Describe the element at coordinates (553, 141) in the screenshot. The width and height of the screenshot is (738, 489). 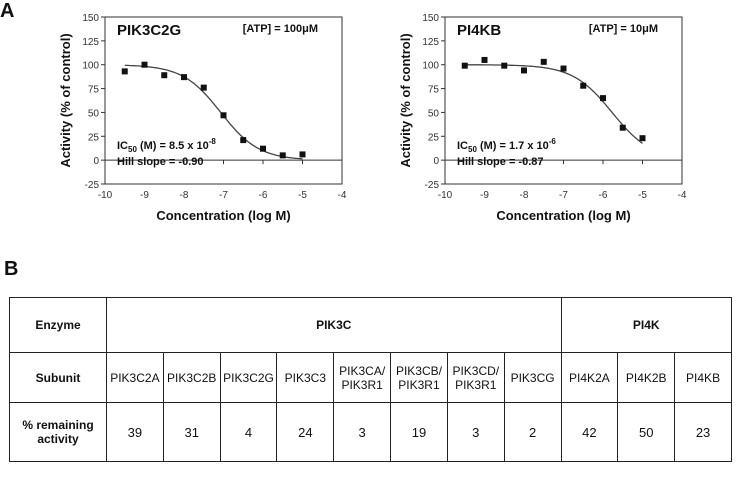
I see `ic50-exponent: -6` at that location.